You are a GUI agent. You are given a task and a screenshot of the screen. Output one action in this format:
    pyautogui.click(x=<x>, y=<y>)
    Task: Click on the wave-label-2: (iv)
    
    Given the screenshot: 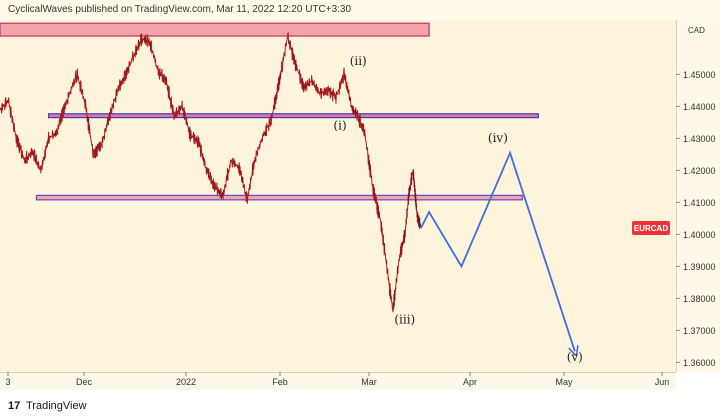 What is the action you would take?
    pyautogui.click(x=498, y=138)
    